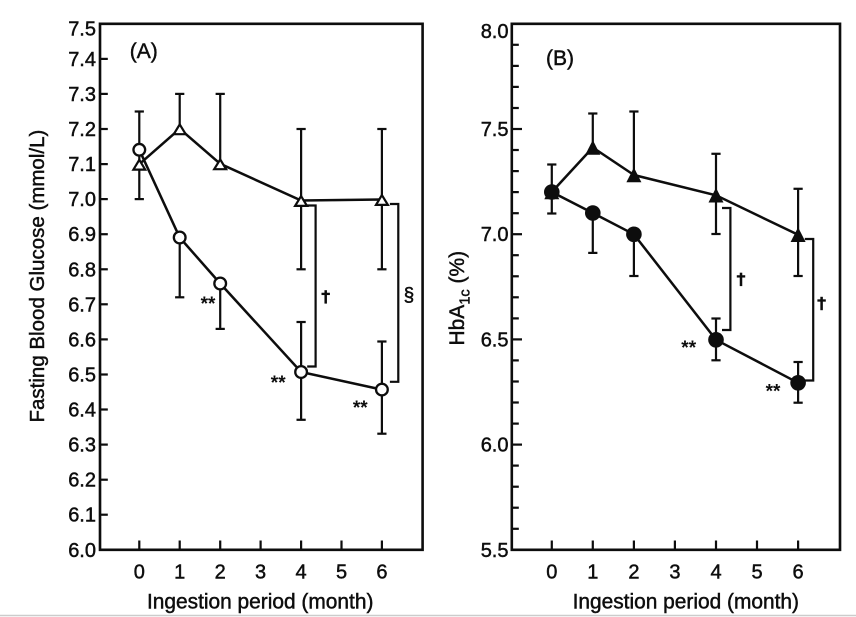  I want to click on svg-text: 6.2, so click(82, 481).